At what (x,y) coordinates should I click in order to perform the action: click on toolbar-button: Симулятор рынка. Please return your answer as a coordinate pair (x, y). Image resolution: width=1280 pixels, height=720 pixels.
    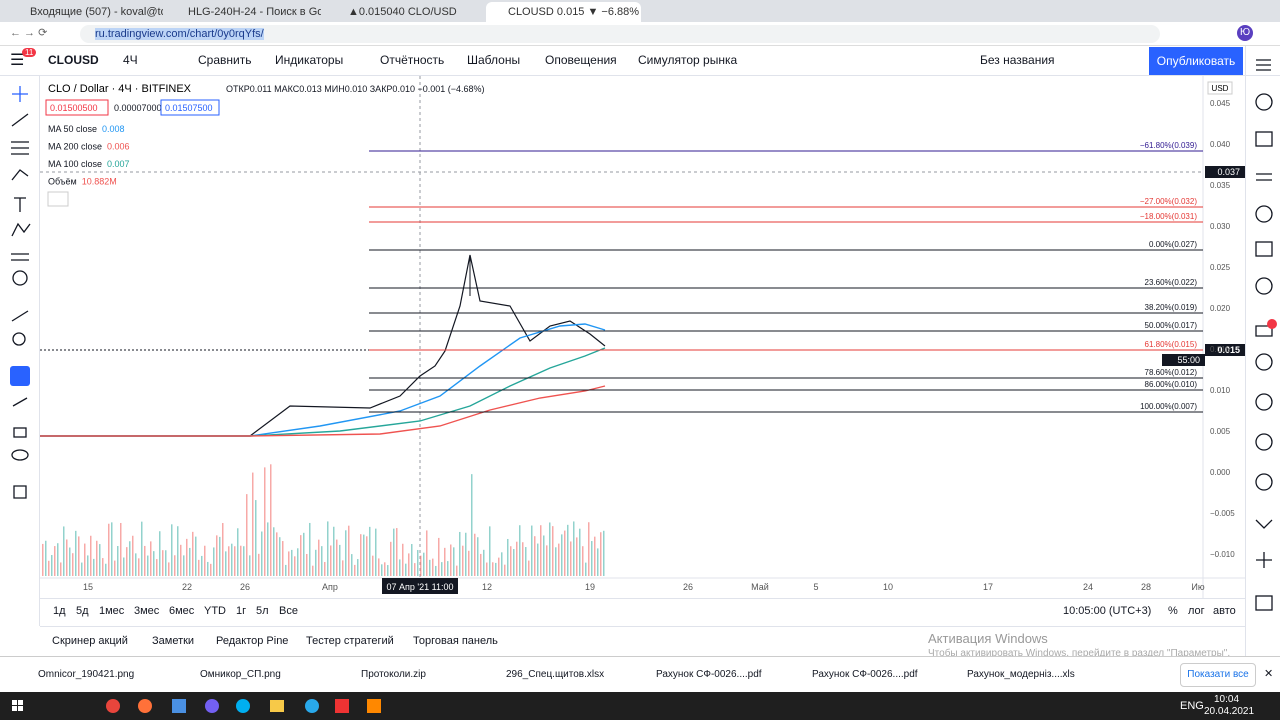
    Looking at the image, I should click on (688, 60).